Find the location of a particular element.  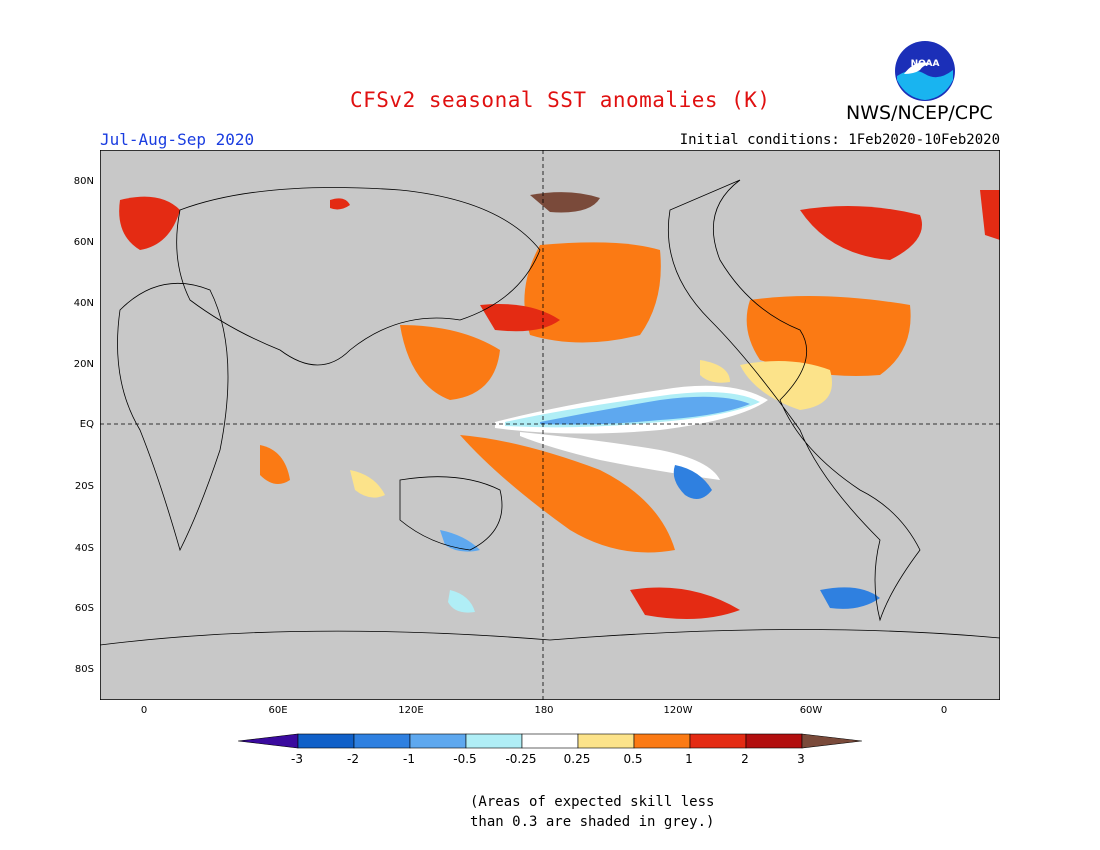

colorbar is located at coordinates (550, 741).